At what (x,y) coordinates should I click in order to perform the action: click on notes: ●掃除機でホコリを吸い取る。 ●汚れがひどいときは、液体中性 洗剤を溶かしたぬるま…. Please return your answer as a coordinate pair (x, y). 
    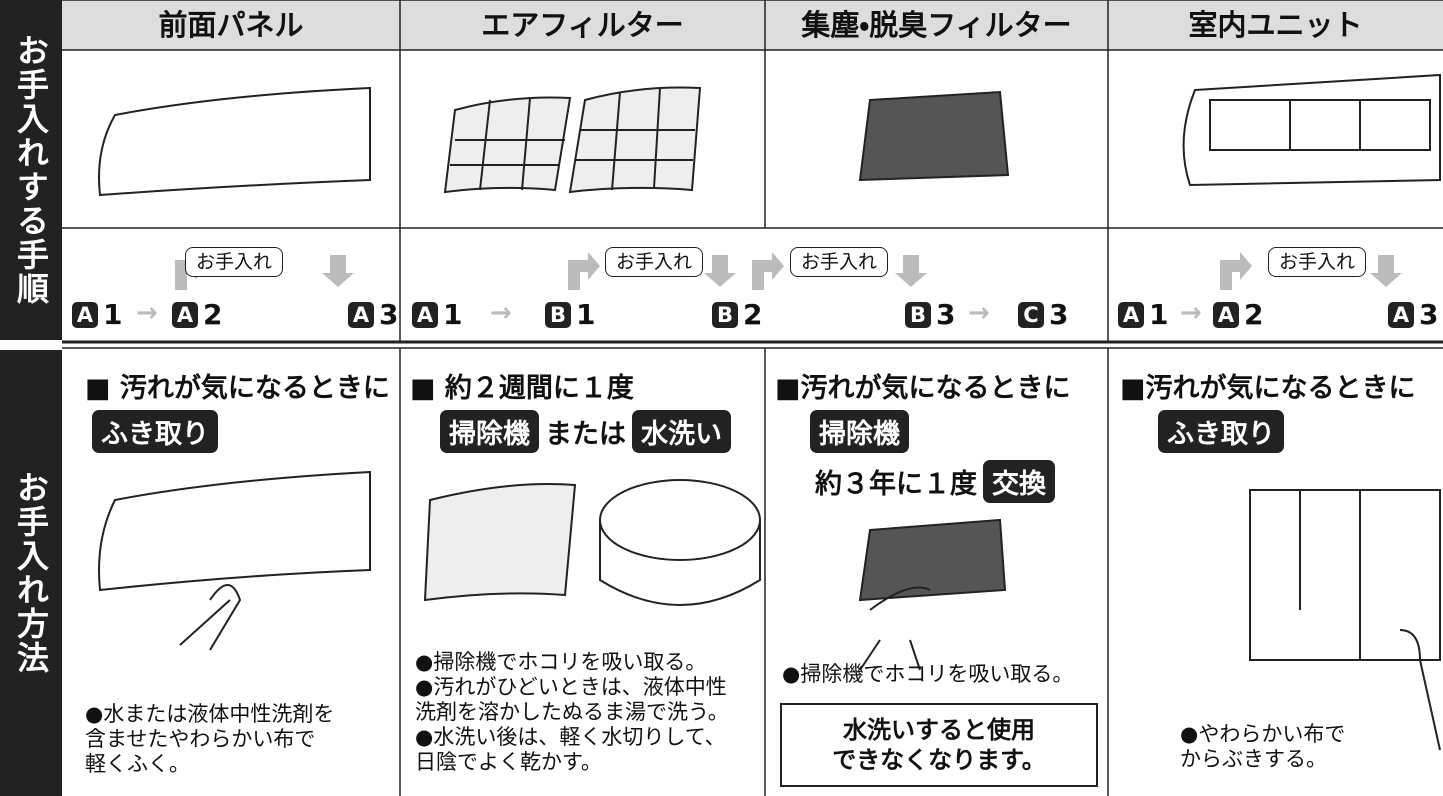
    Looking at the image, I should click on (572, 712).